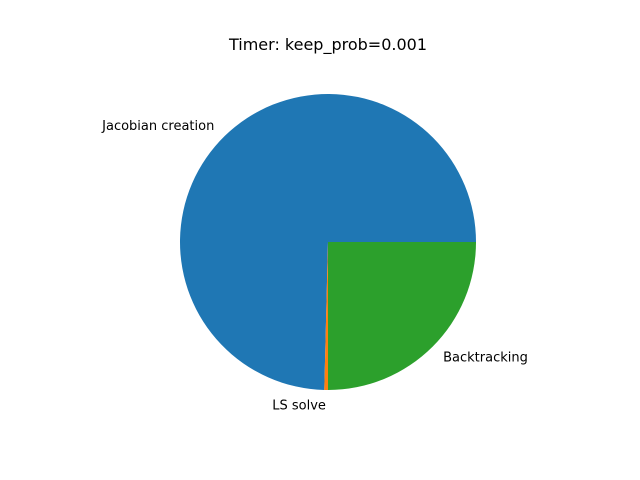 The image size is (640, 480). What do you see at coordinates (299, 405) in the screenshot?
I see `slice-label-ls-solve: LS solve` at bounding box center [299, 405].